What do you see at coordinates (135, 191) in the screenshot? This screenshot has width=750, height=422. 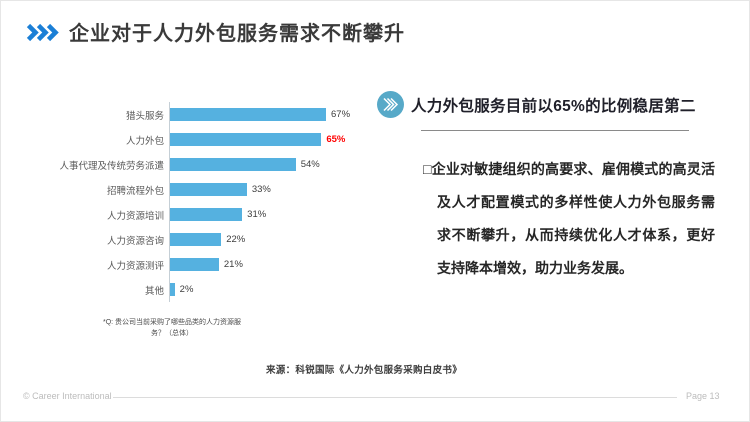 I see `bar-category-label: 招聘流程外包` at bounding box center [135, 191].